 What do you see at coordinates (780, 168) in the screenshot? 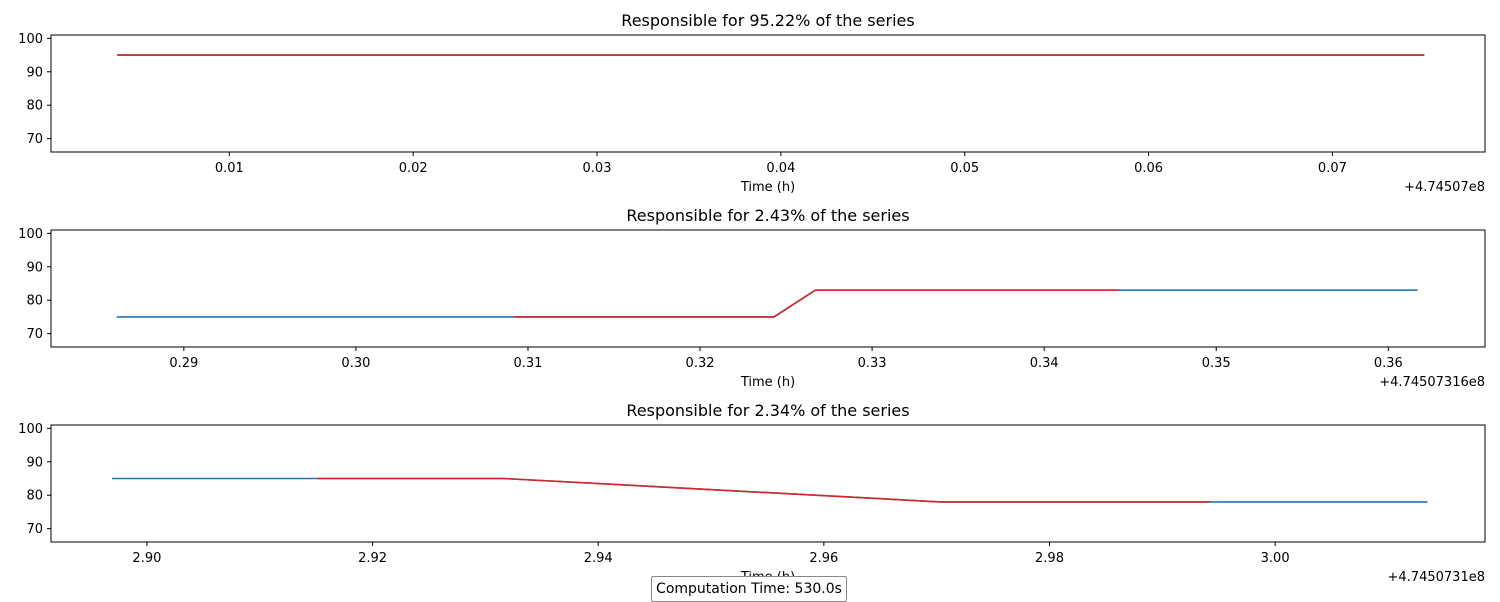
I see `x-tick-label: 0.04` at bounding box center [780, 168].